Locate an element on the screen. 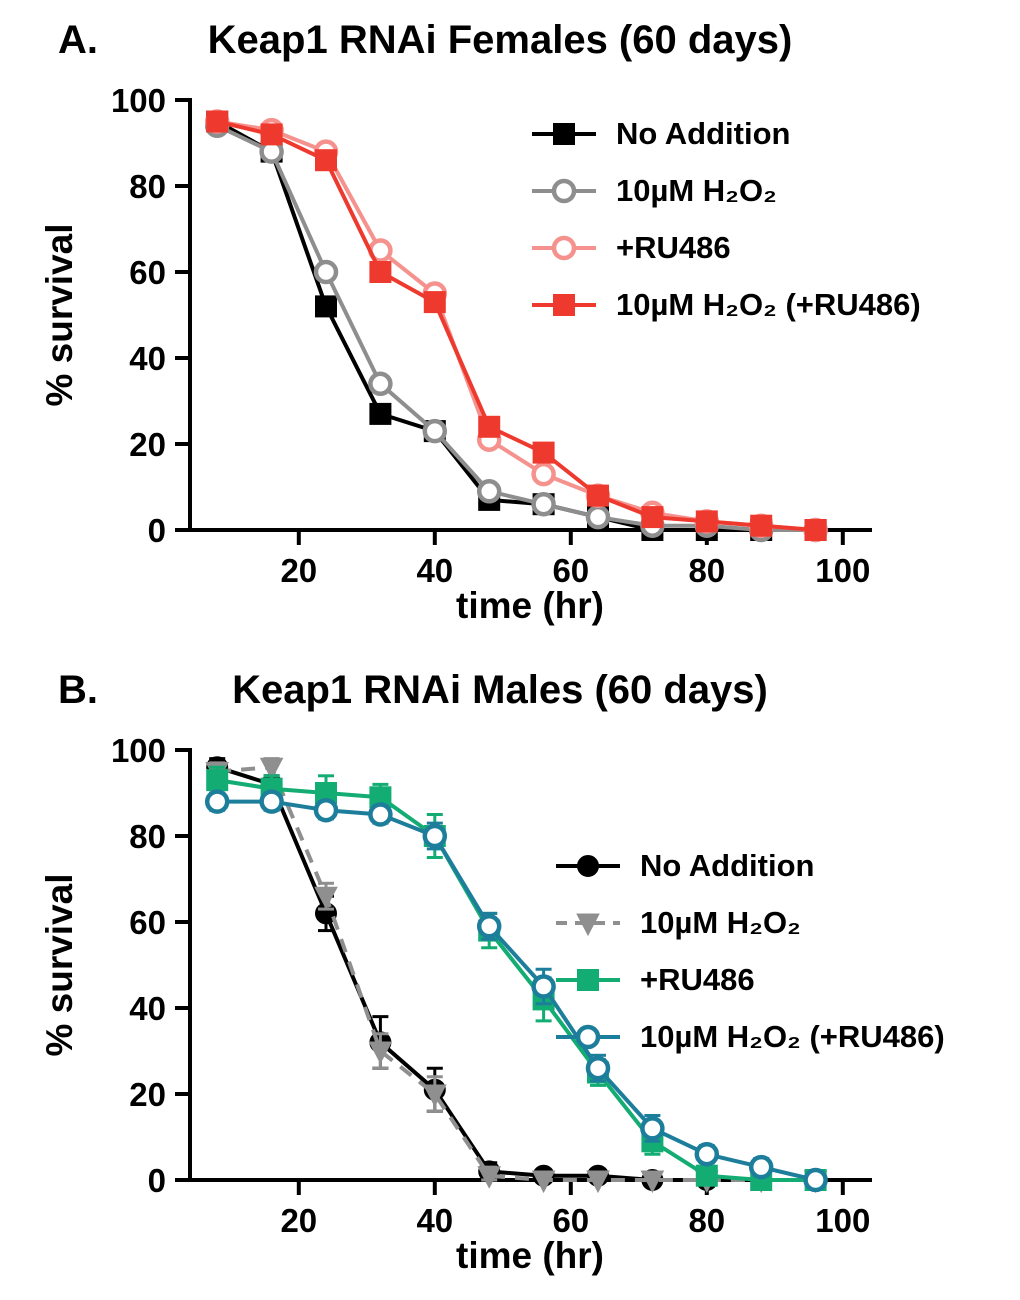  panel-a-title: Keap1 RNAi Females (60 days) is located at coordinates (500, 40).